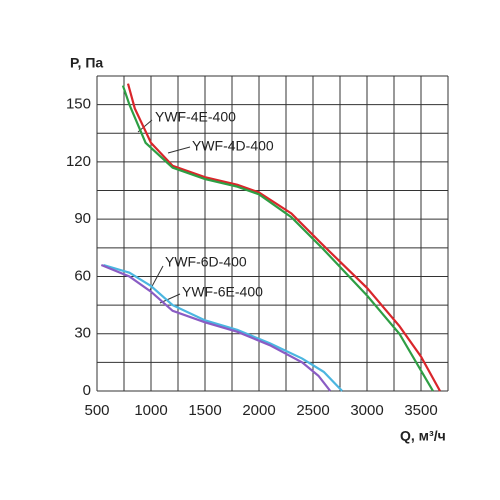  What do you see at coordinates (179, 150) in the screenshot?
I see `leader-line` at bounding box center [179, 150].